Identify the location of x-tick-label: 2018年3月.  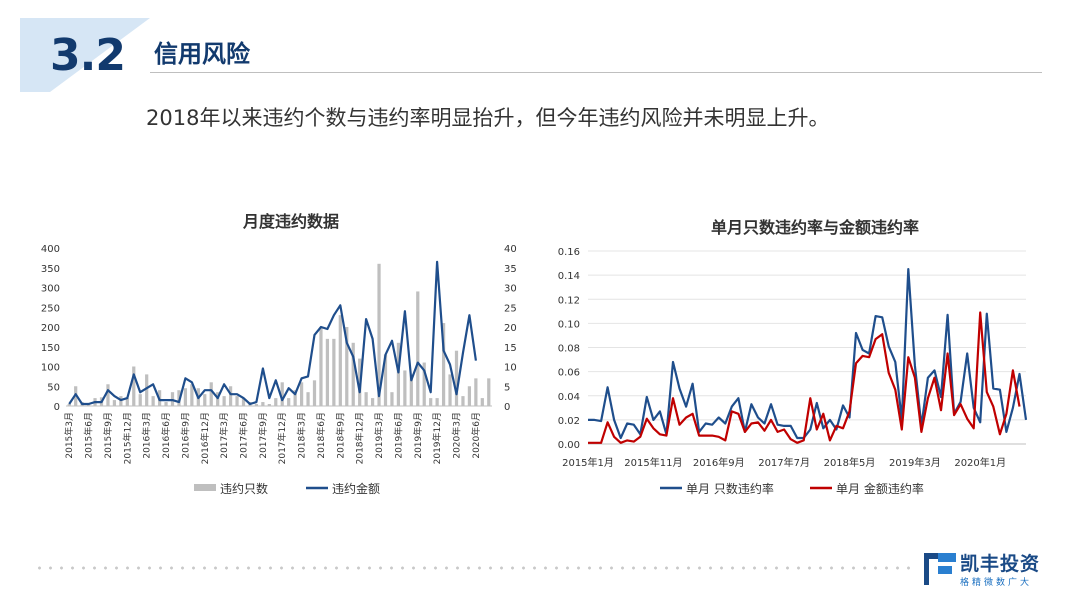
(302, 435).